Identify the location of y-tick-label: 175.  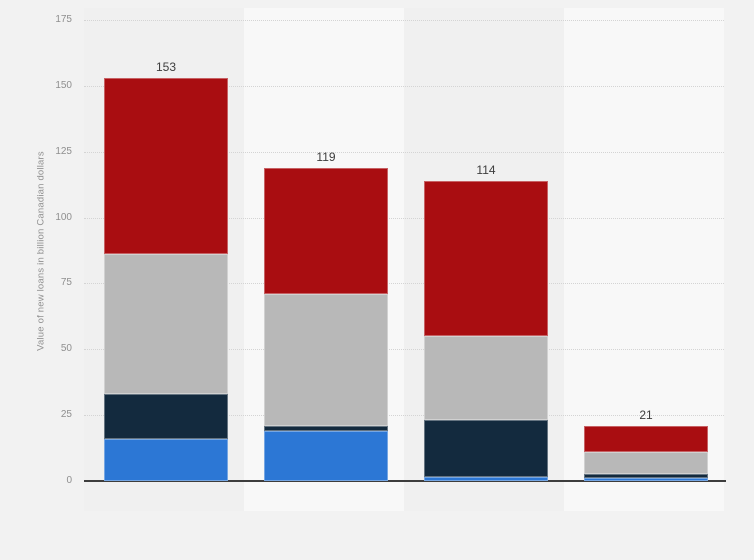
(63, 19).